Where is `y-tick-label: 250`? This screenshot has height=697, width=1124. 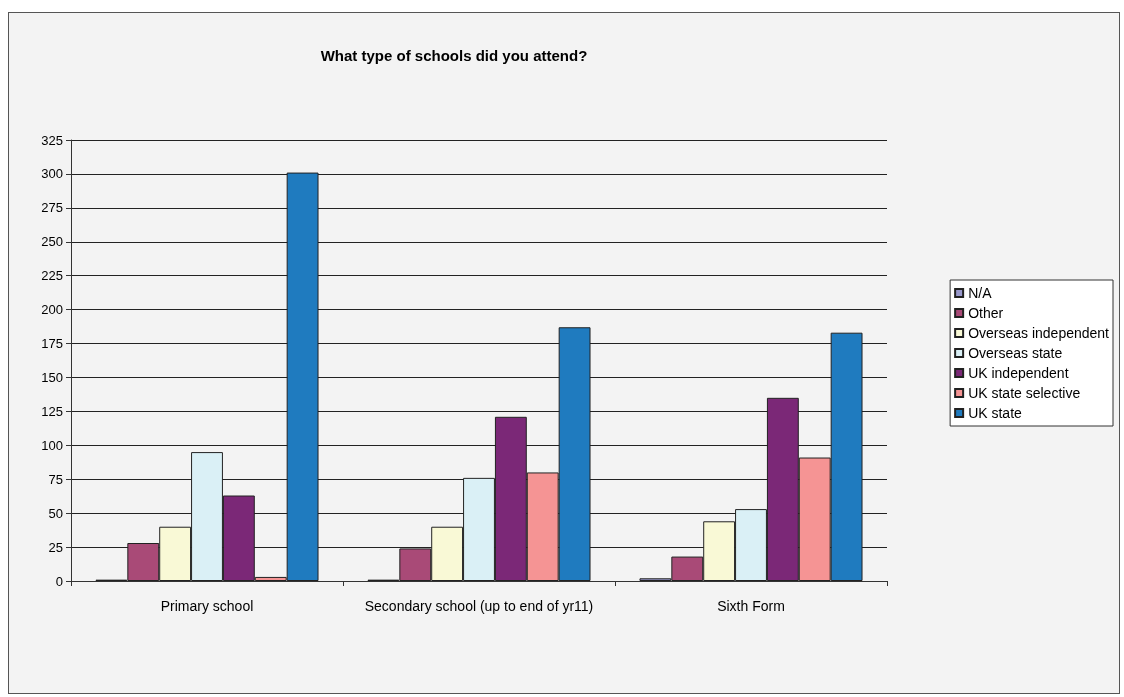 y-tick-label: 250 is located at coordinates (52, 242).